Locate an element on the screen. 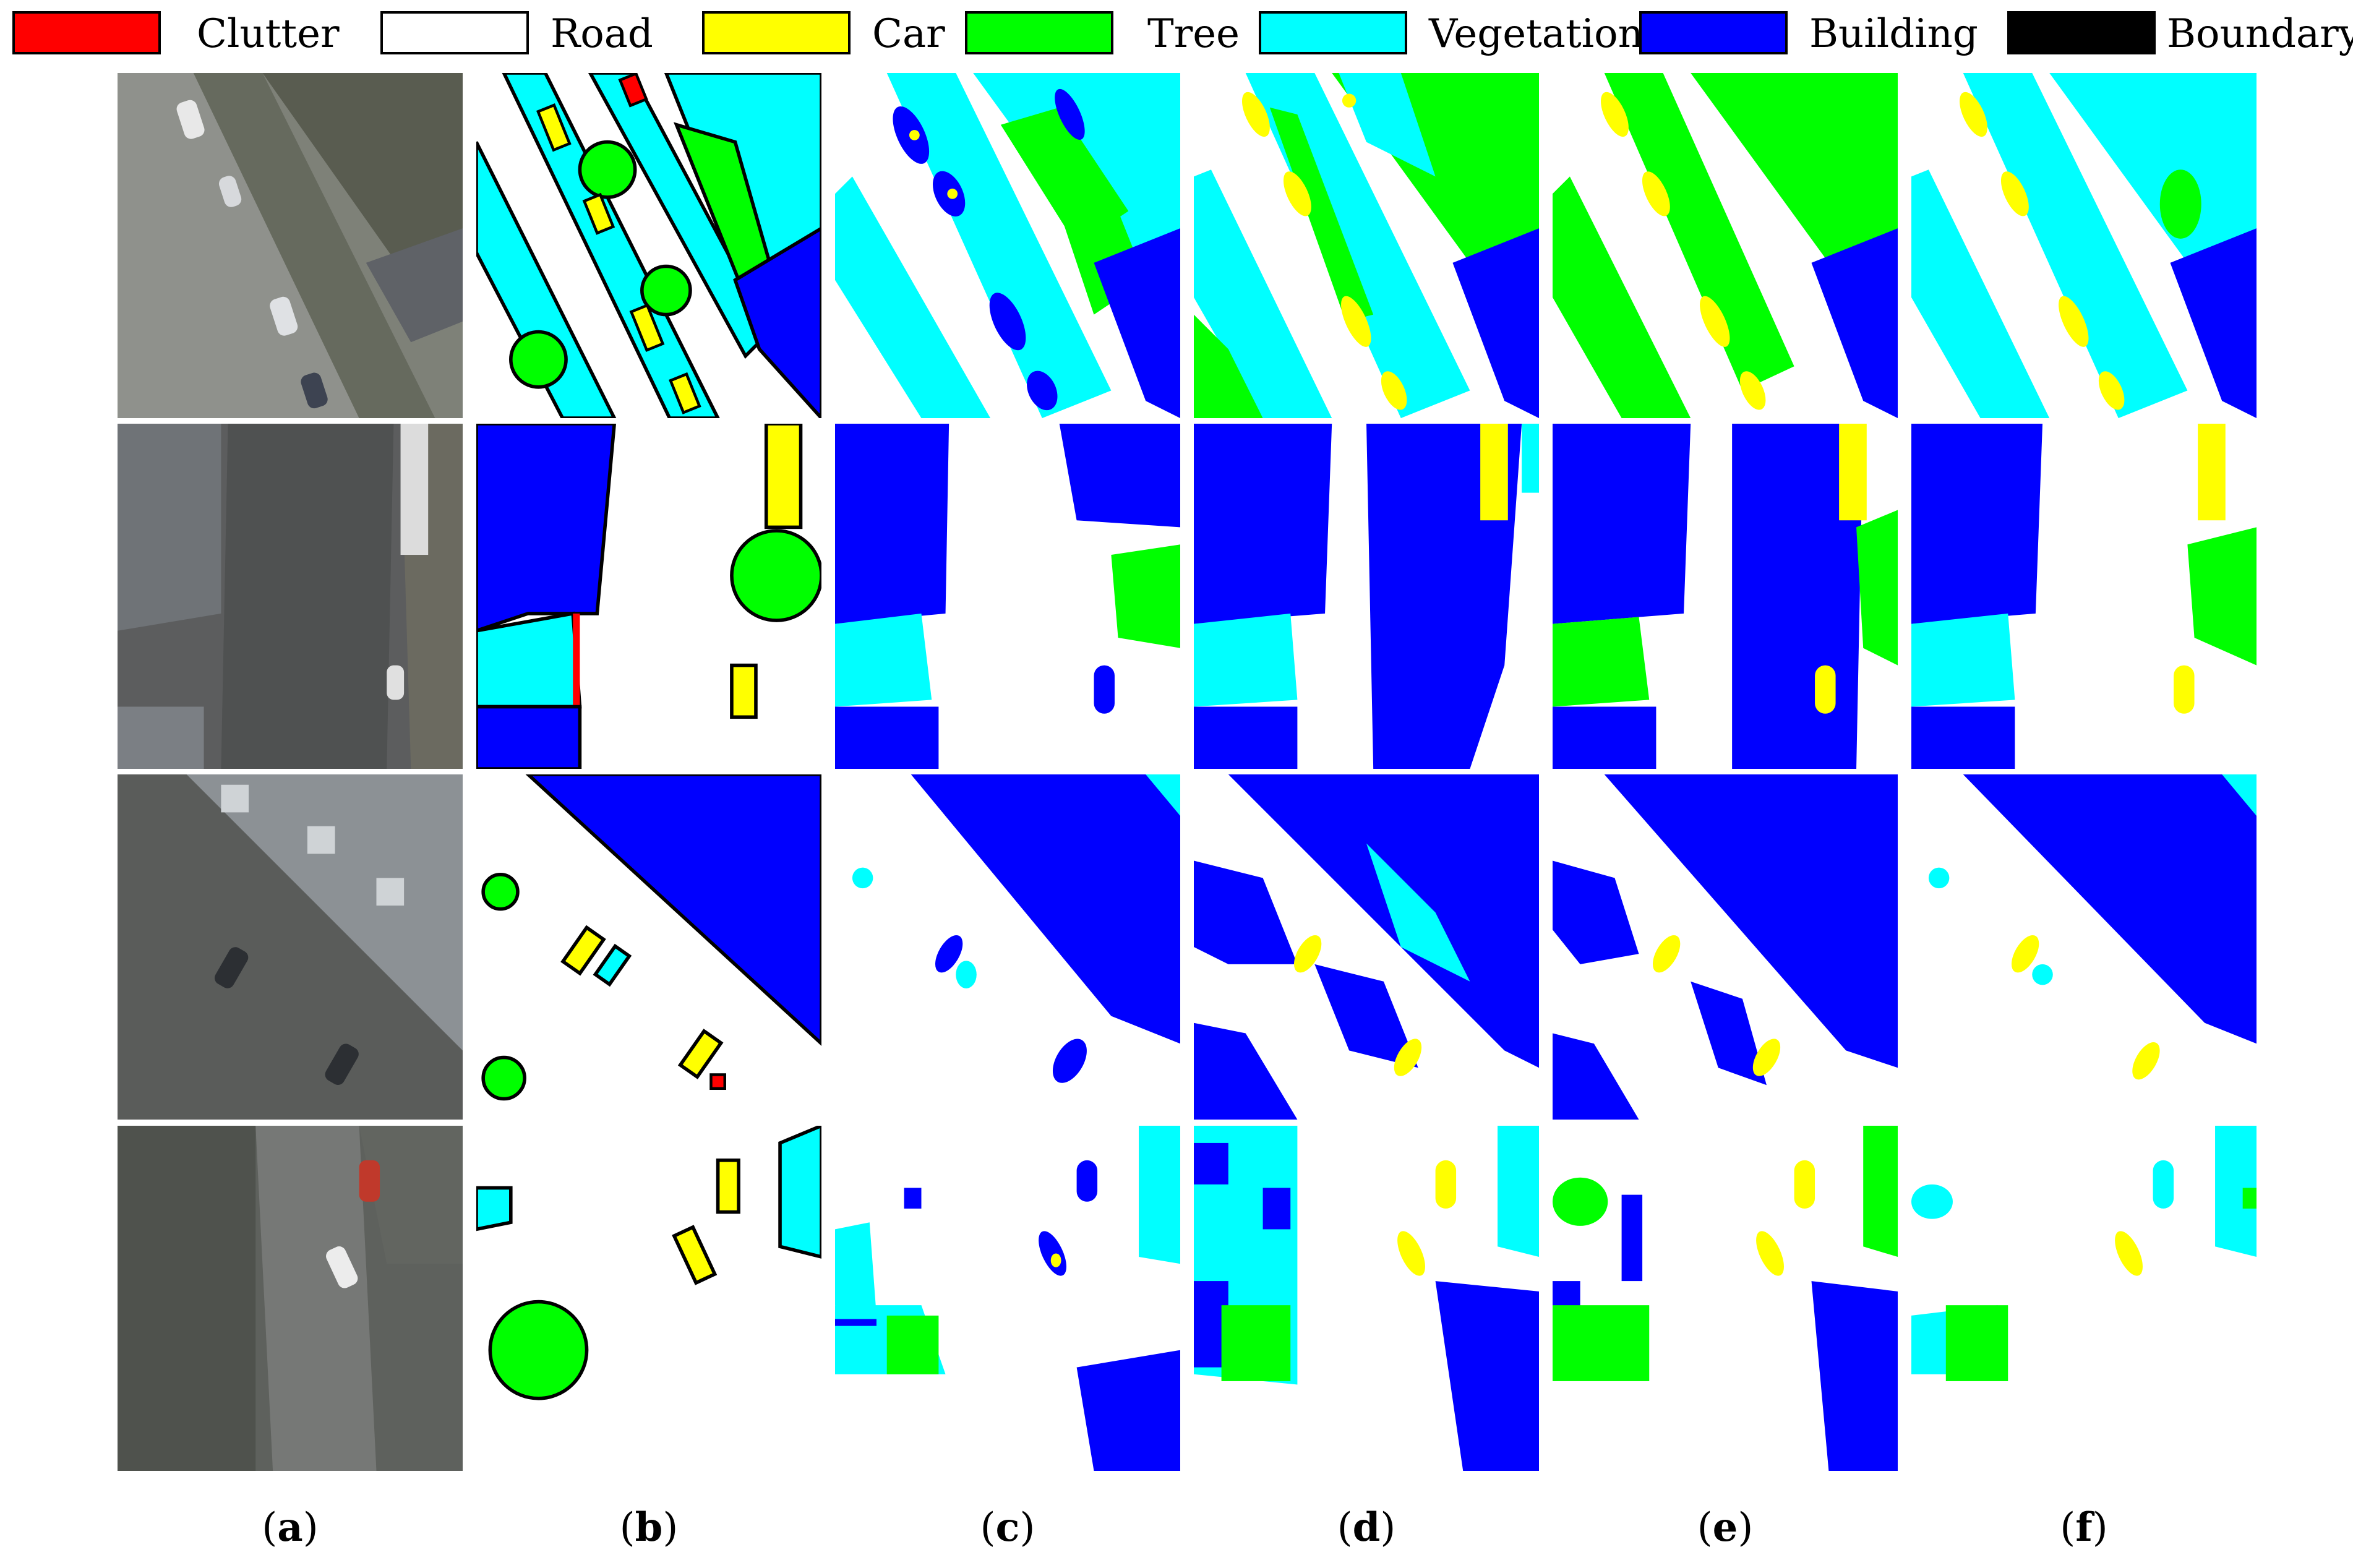 This screenshot has height=1568, width=2353. column-label-e: (e) is located at coordinates (1726, 1527).